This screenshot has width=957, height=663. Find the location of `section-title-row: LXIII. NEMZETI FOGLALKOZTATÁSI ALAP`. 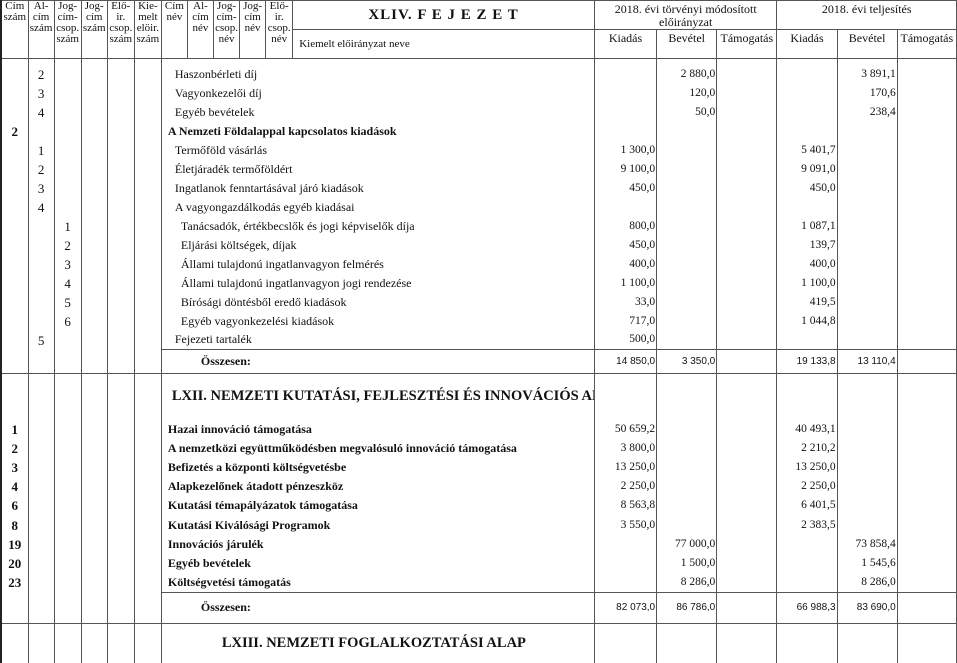

section-title-row: LXIII. NEMZETI FOGLALKOZTATÁSI ALAP is located at coordinates (479, 642).